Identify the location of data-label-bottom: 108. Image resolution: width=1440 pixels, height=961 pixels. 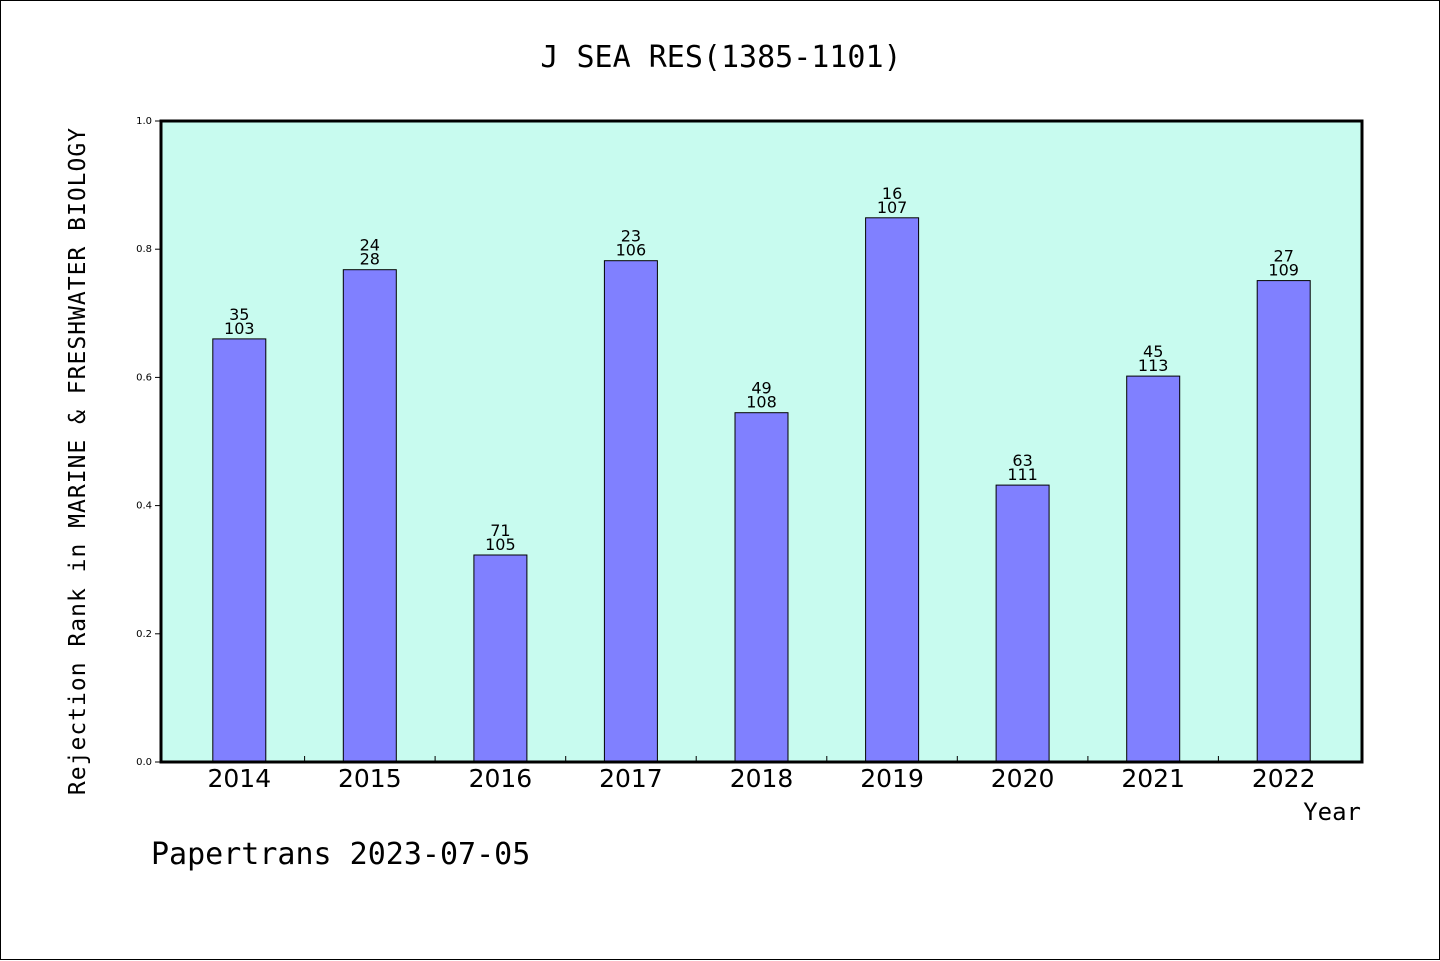
(761, 402).